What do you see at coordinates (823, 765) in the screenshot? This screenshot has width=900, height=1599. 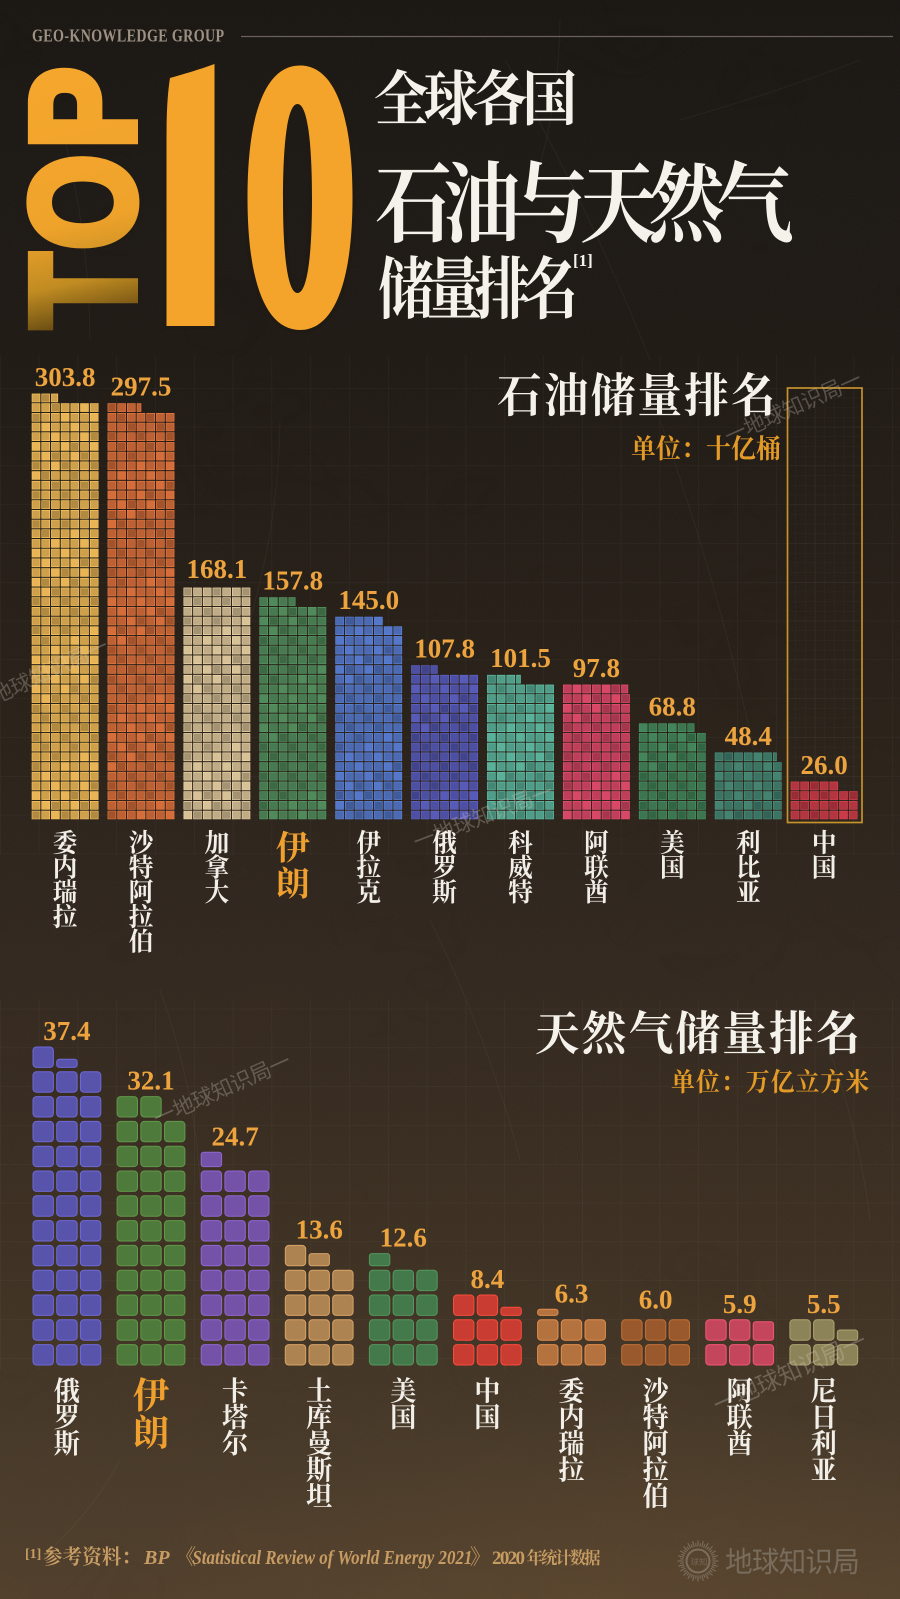 I see `svg-text: 26.0` at bounding box center [823, 765].